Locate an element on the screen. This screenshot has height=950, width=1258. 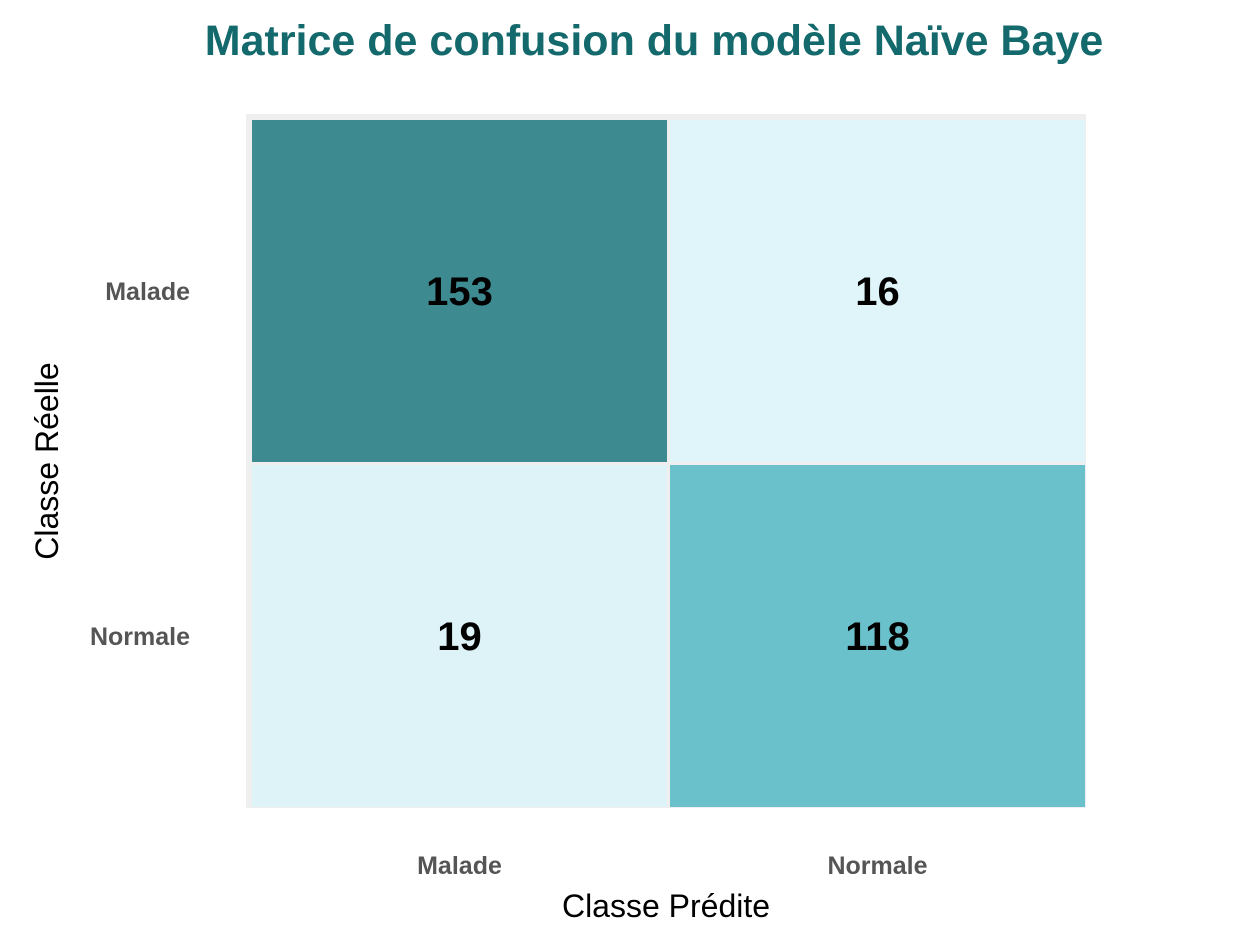
x-axis-label: Classe Prédite is located at coordinates (666, 906).